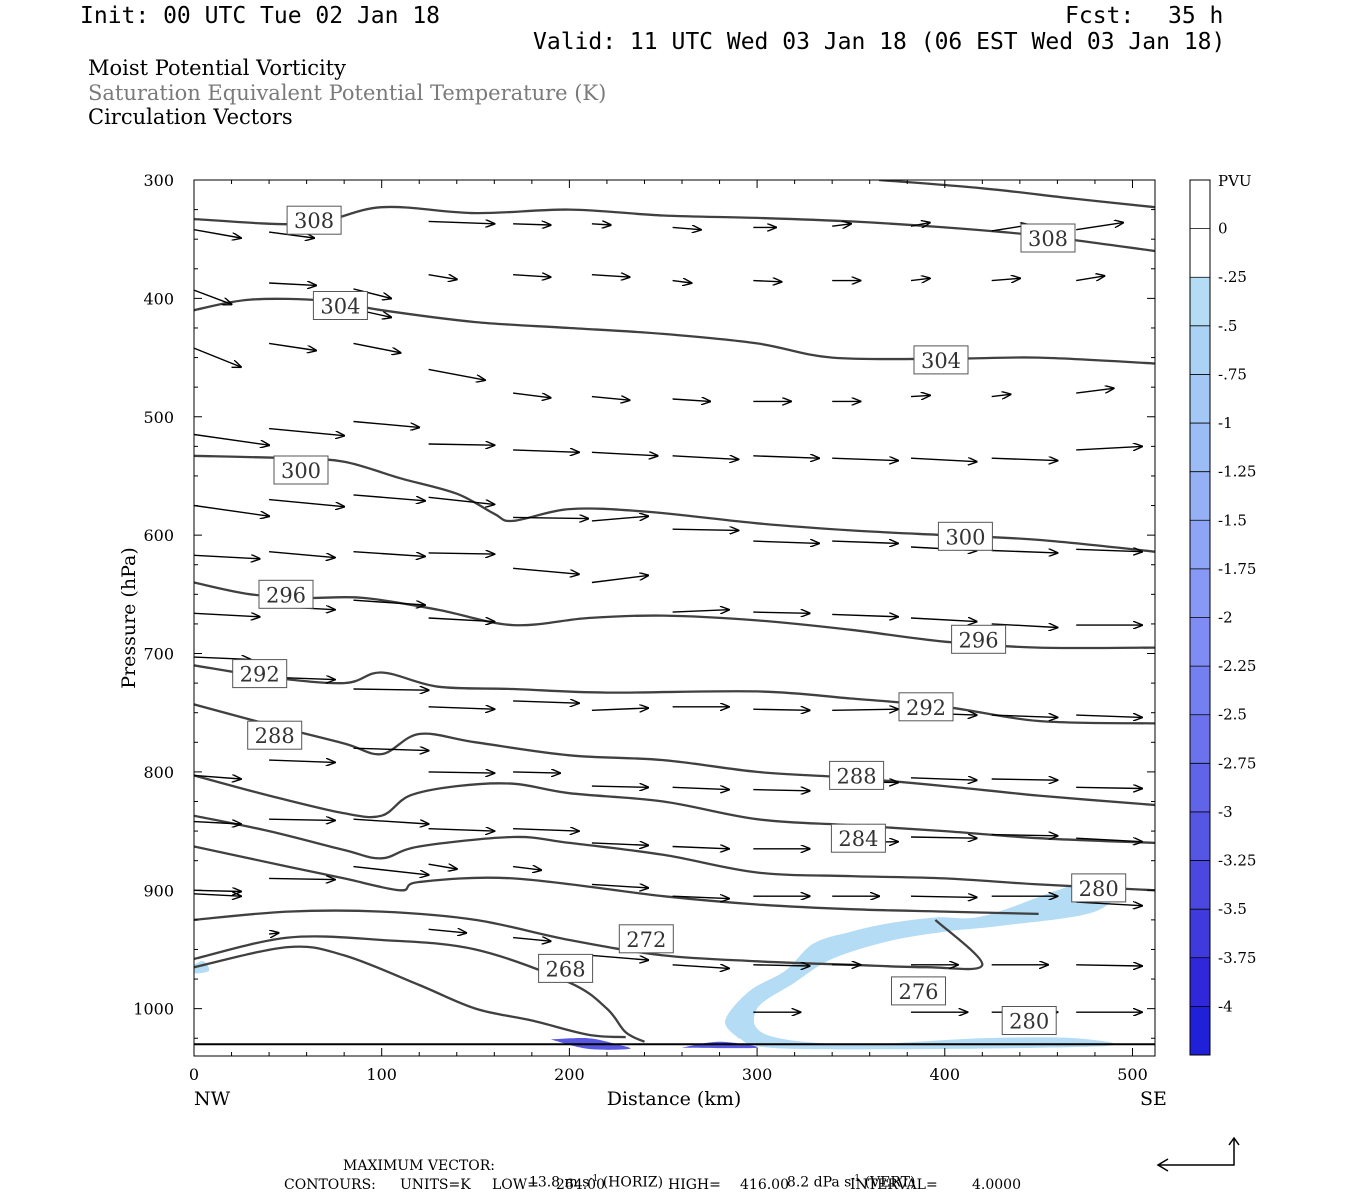 Image resolution: width=1350 pixels, height=1200 pixels. Describe the element at coordinates (580, 1185) in the screenshot. I see `contours-low-value: 264.00` at that location.